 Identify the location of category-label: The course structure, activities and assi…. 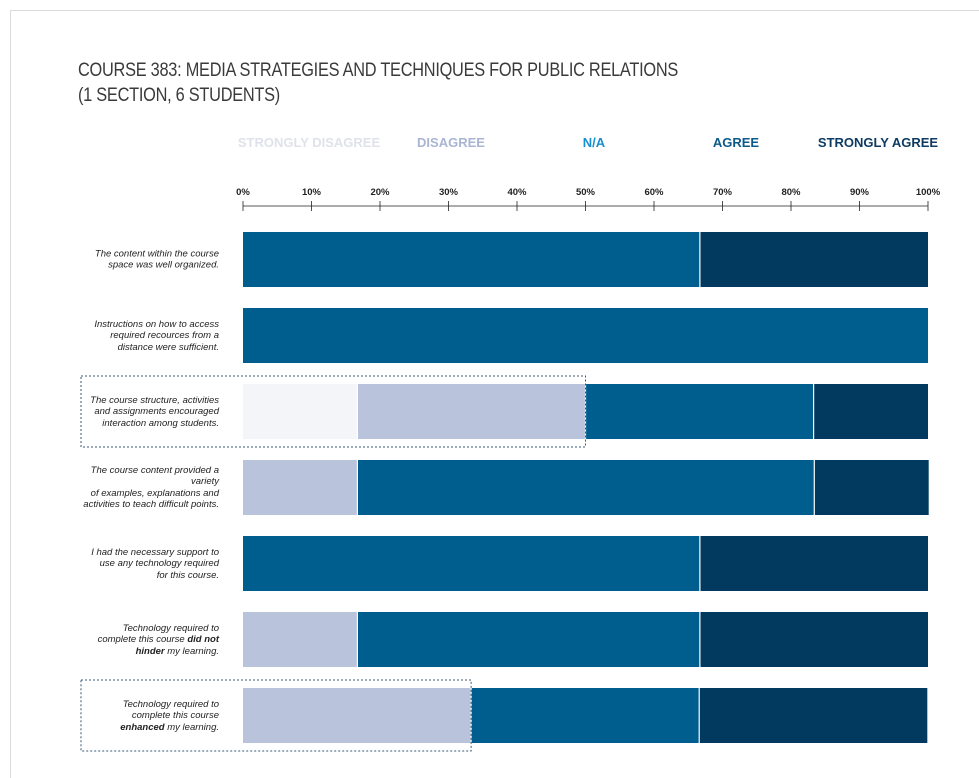
(154, 411).